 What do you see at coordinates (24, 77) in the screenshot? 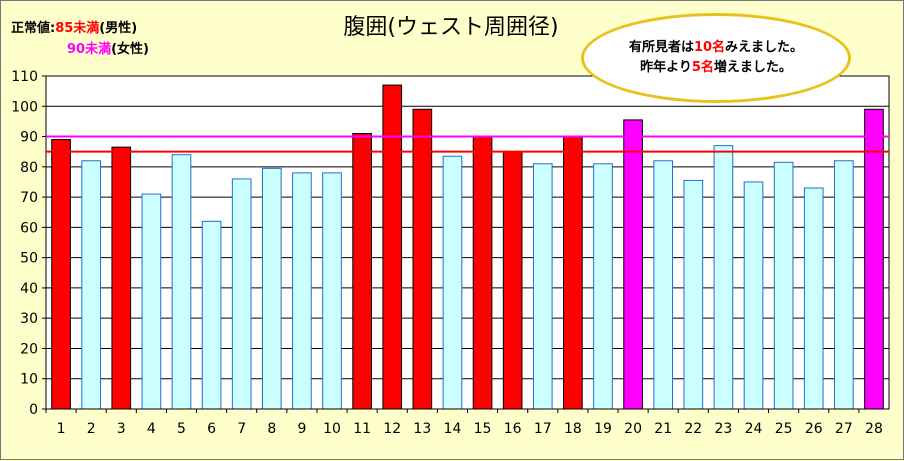
I see `y-tick-label: 110` at bounding box center [24, 77].